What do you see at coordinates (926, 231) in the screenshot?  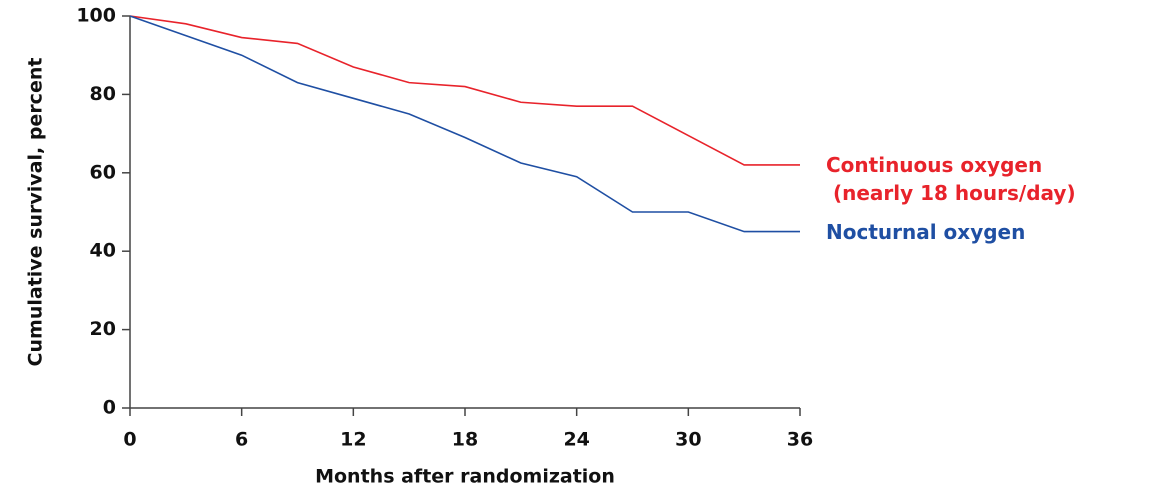 I see `legend-label: Nocturnal oxygen` at bounding box center [926, 231].